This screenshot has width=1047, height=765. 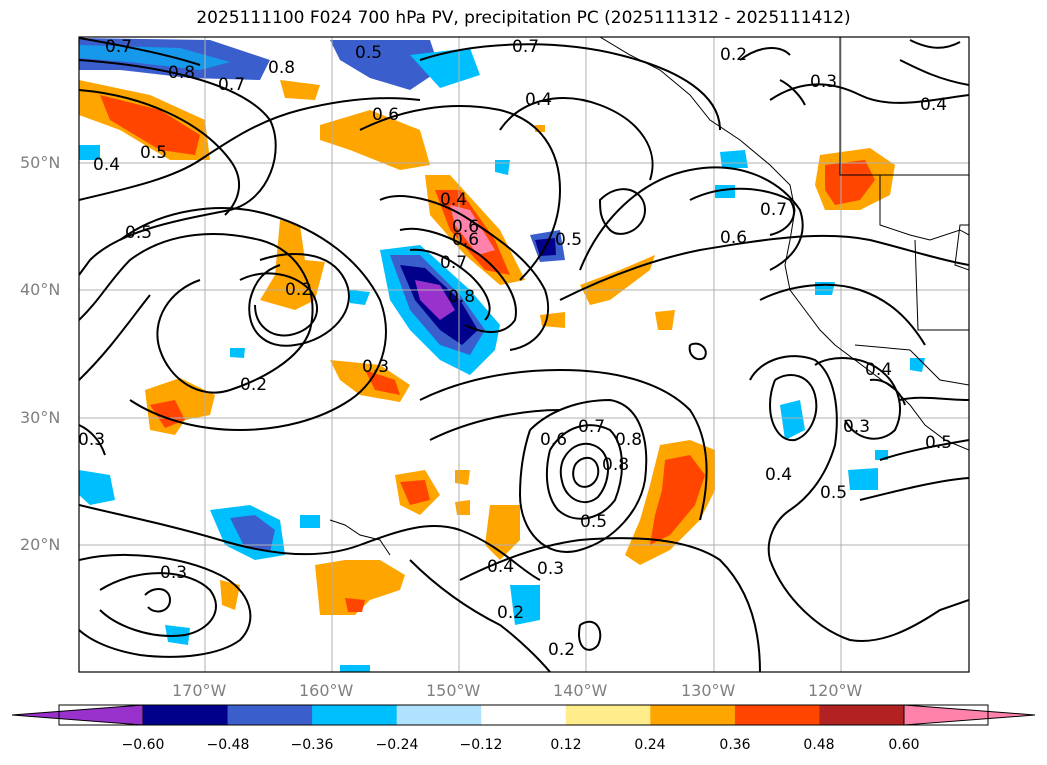 What do you see at coordinates (835, 690) in the screenshot?
I see `lon-label-120w: 120°W` at bounding box center [835, 690].